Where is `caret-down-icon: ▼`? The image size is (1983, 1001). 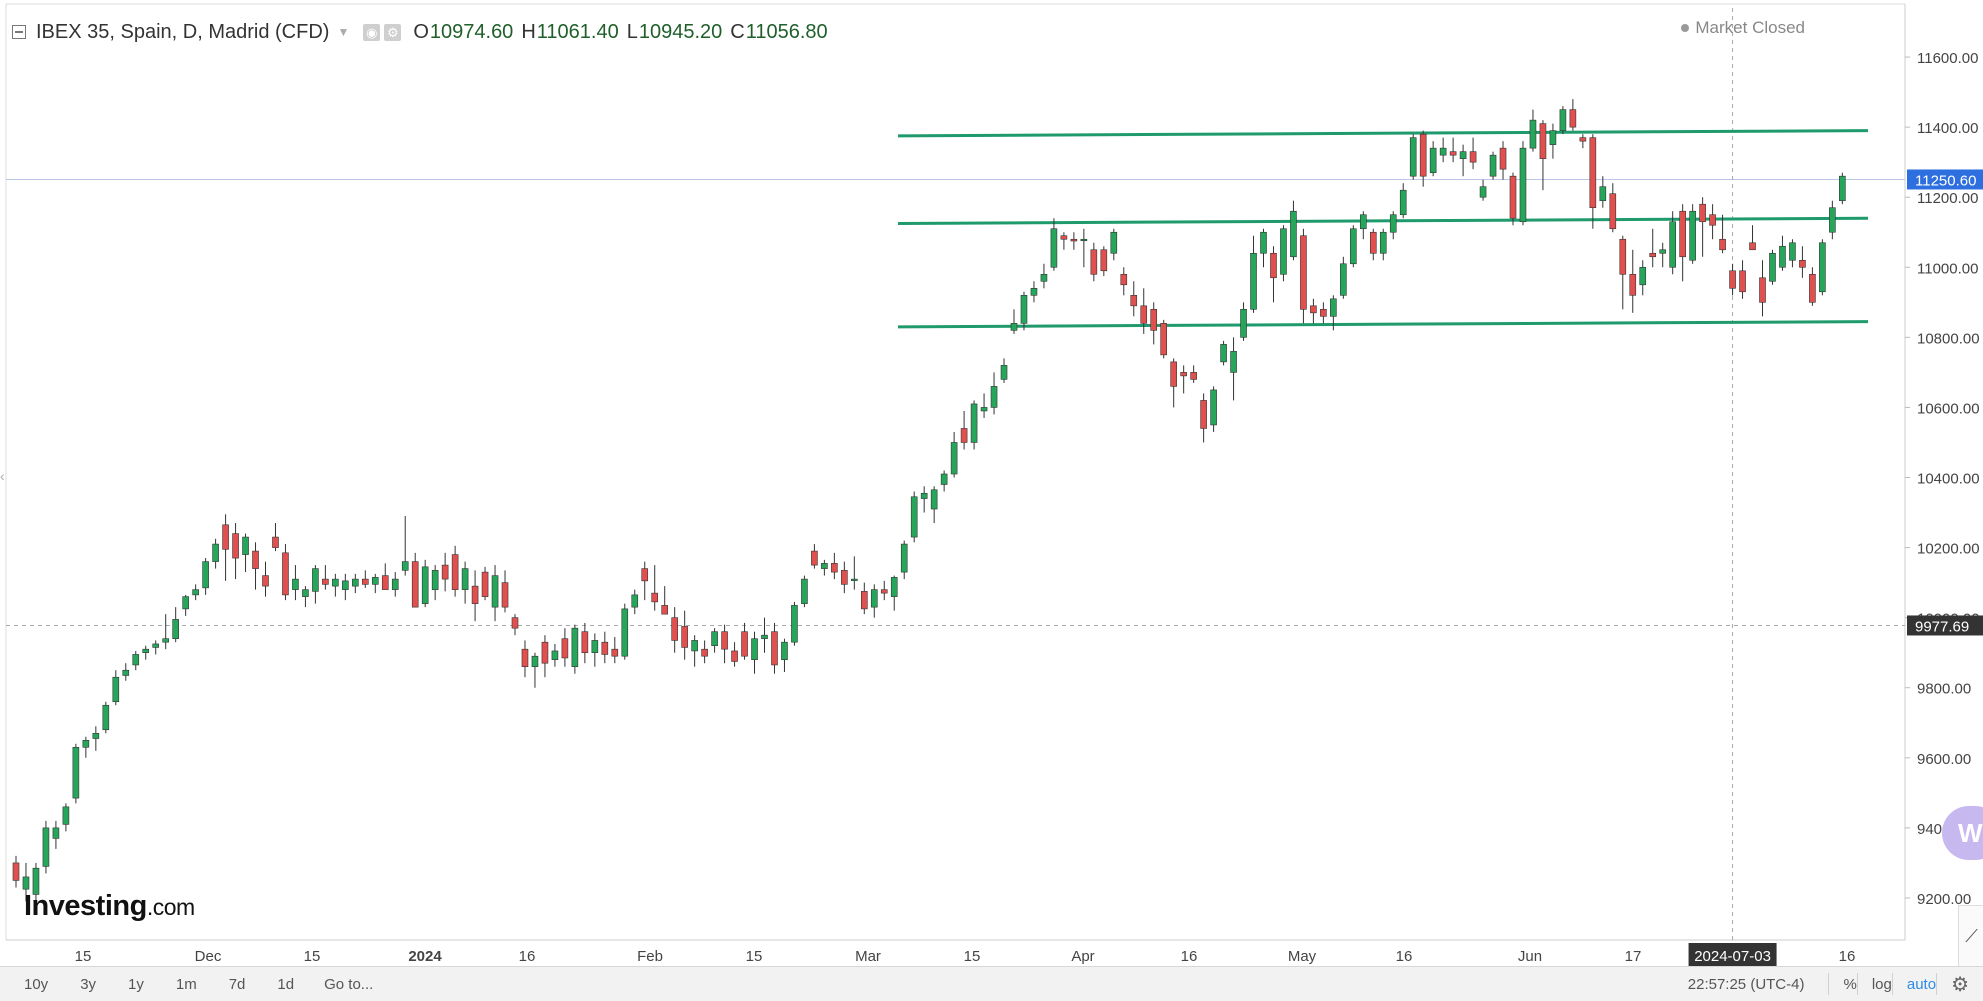 caret-down-icon: ▼ is located at coordinates (343, 32).